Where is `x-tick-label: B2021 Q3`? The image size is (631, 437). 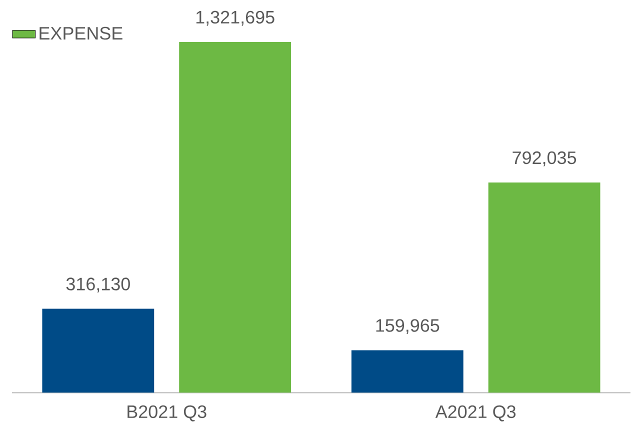 x-tick-label: B2021 Q3 is located at coordinates (167, 414).